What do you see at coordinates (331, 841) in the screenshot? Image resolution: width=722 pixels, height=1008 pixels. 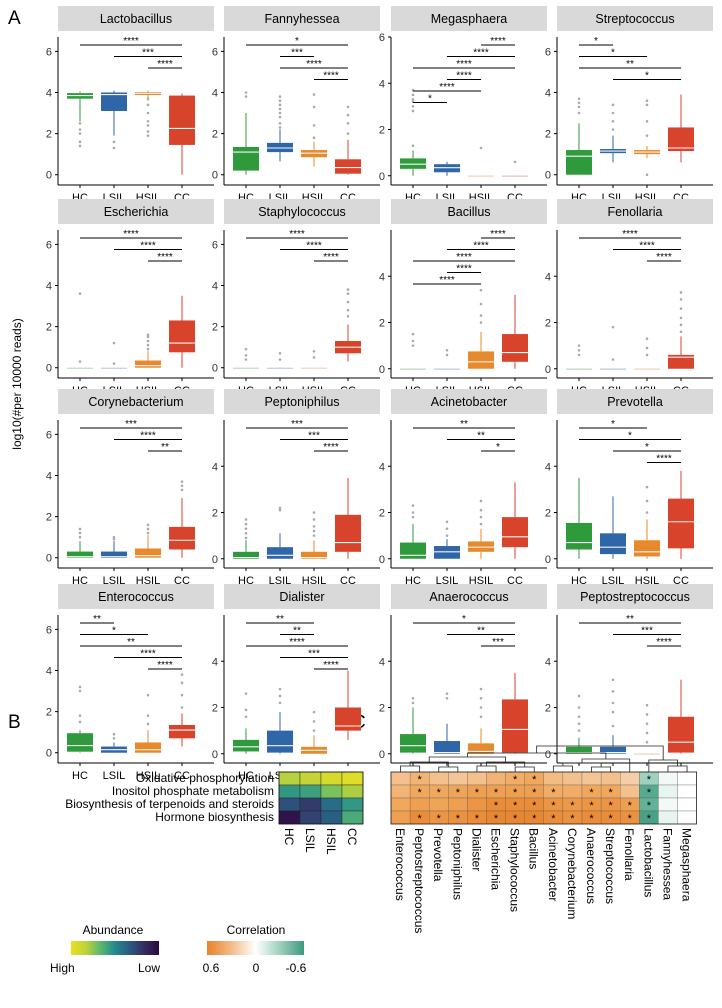 I see `group-label: HSIL` at bounding box center [331, 841].